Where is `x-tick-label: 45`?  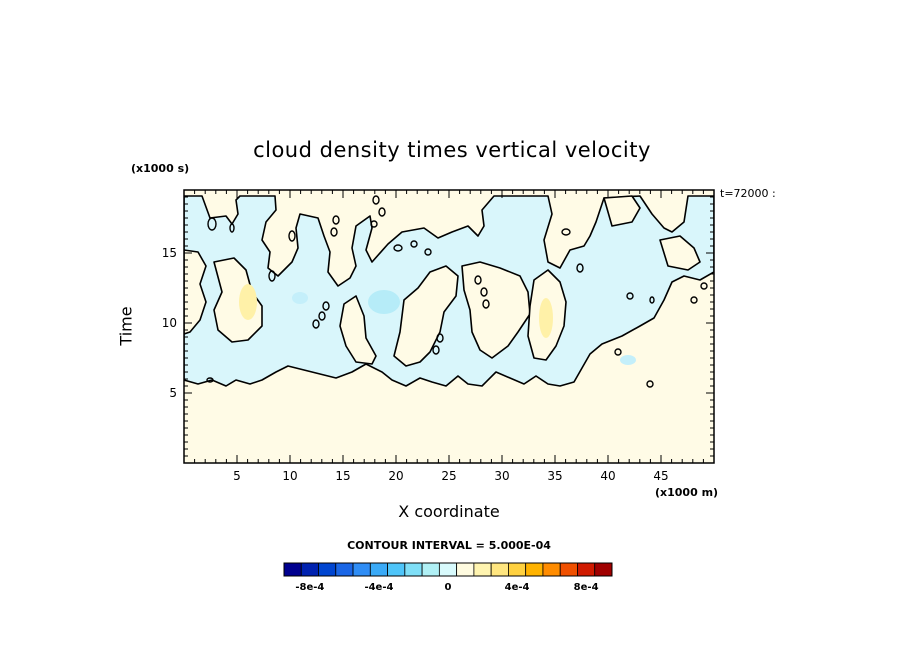 x-tick-label: 45 is located at coordinates (660, 476).